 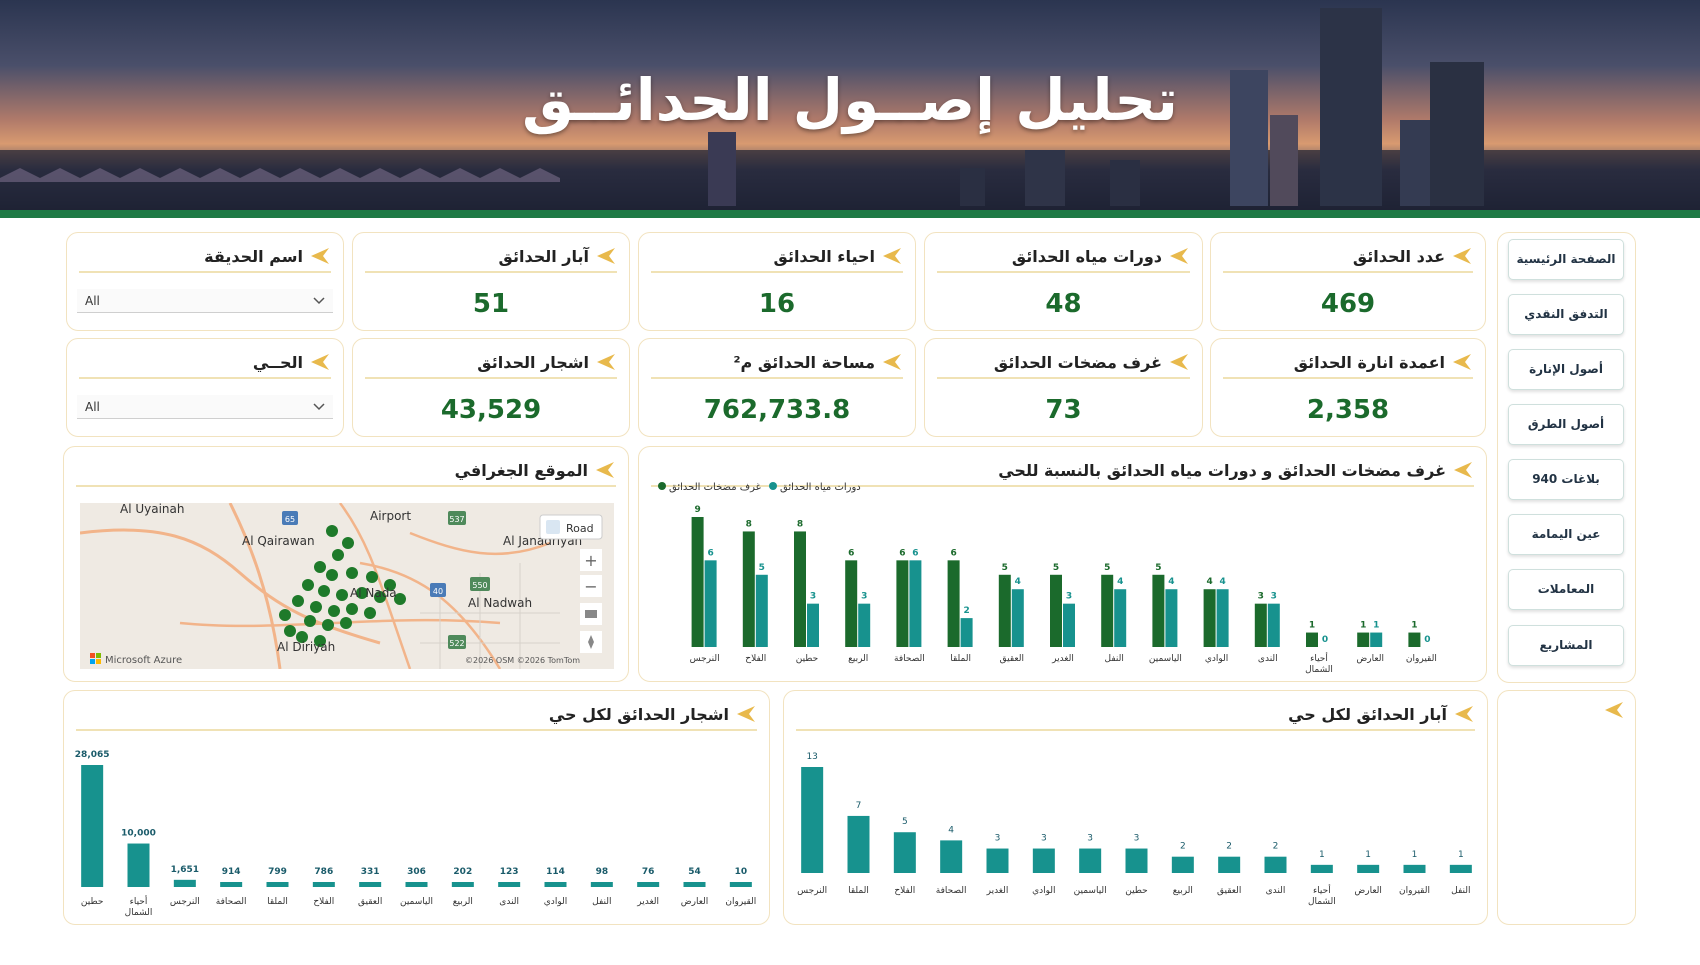 I want to click on map-place-label: Al Nadwah, so click(x=500, y=603).